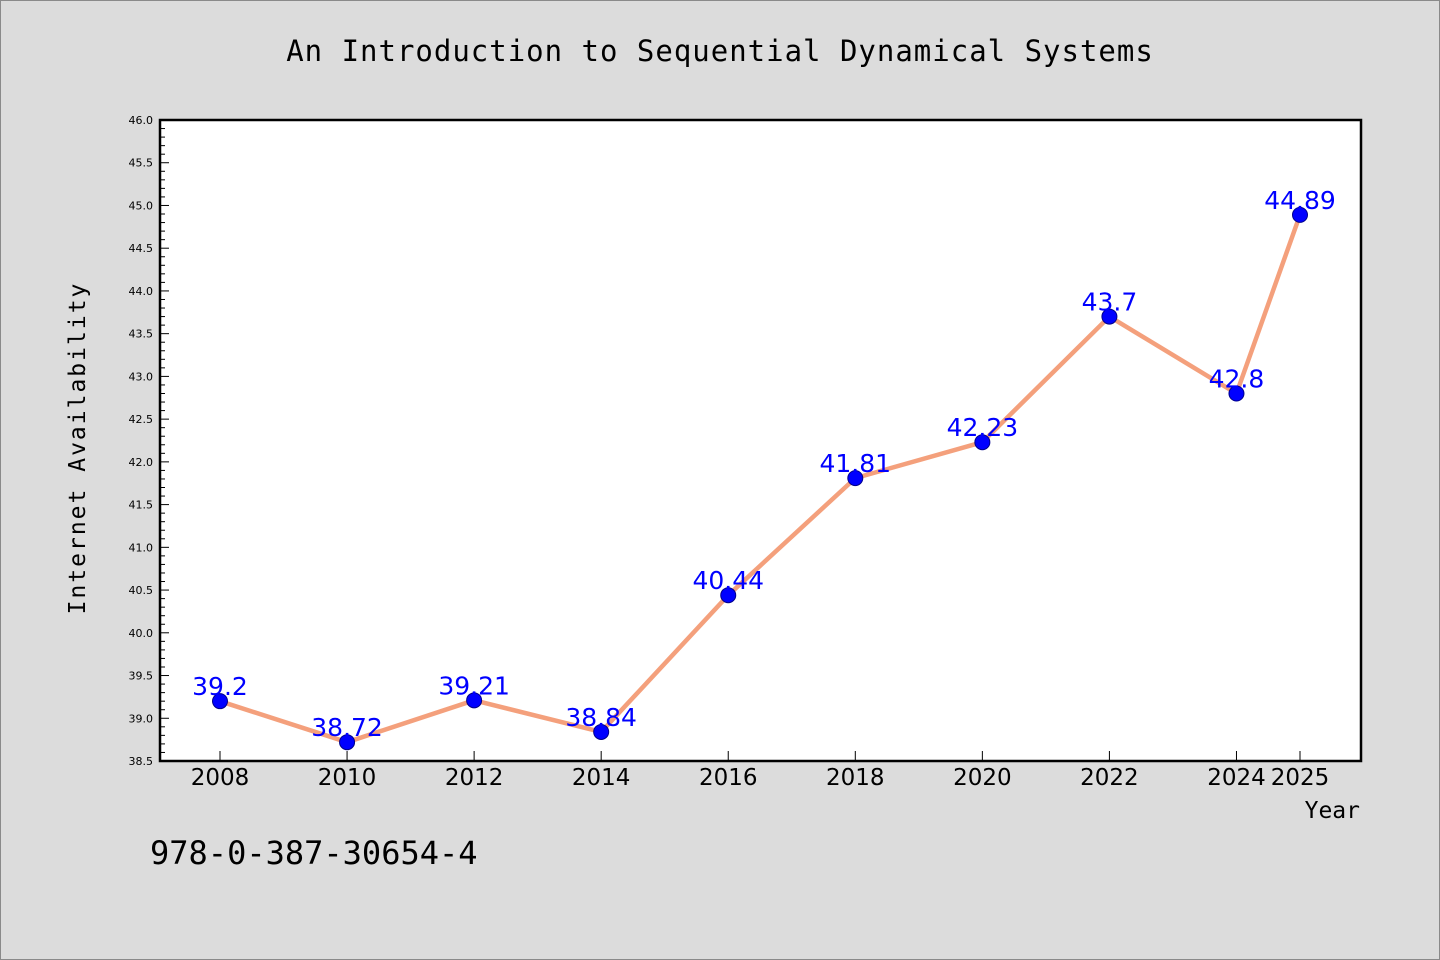  I want to click on data-label: 43.7, so click(1110, 302).